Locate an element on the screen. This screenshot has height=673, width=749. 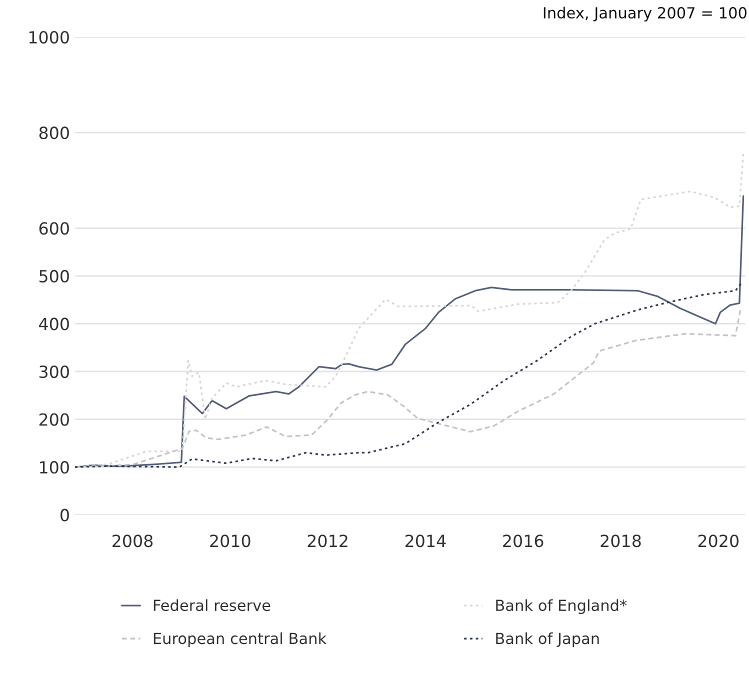
x-tick-label: 2016 is located at coordinates (523, 541).